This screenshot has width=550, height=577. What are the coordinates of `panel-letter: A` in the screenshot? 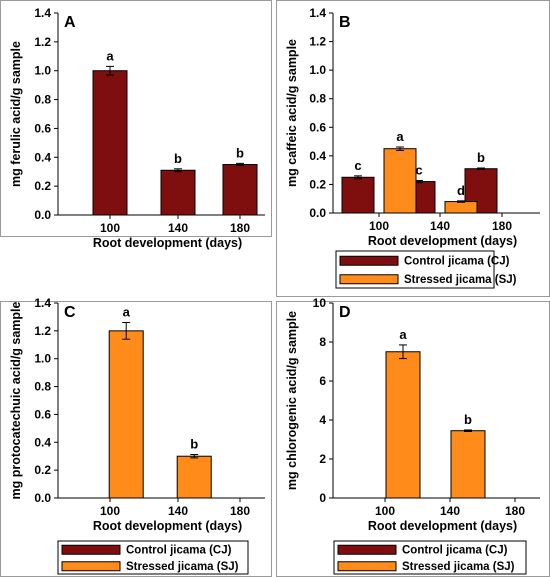 It's located at (70, 22).